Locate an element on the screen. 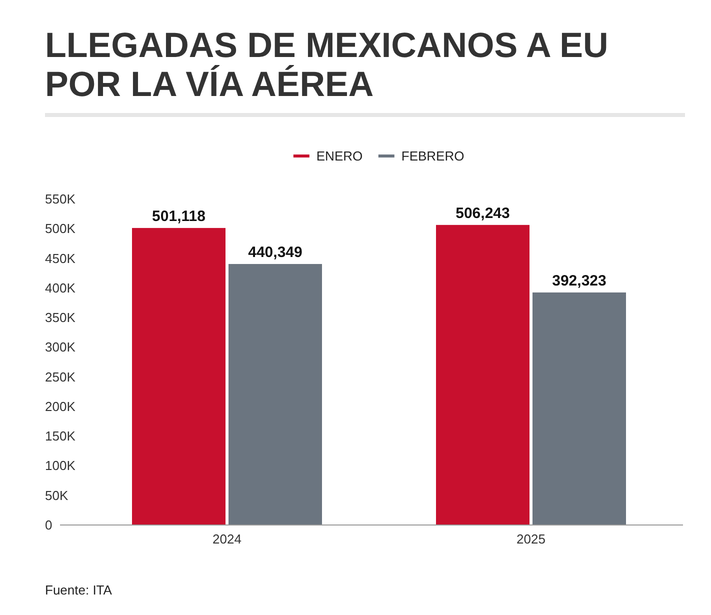 The width and height of the screenshot is (711, 615). y-tick-label: 0 is located at coordinates (48, 525).